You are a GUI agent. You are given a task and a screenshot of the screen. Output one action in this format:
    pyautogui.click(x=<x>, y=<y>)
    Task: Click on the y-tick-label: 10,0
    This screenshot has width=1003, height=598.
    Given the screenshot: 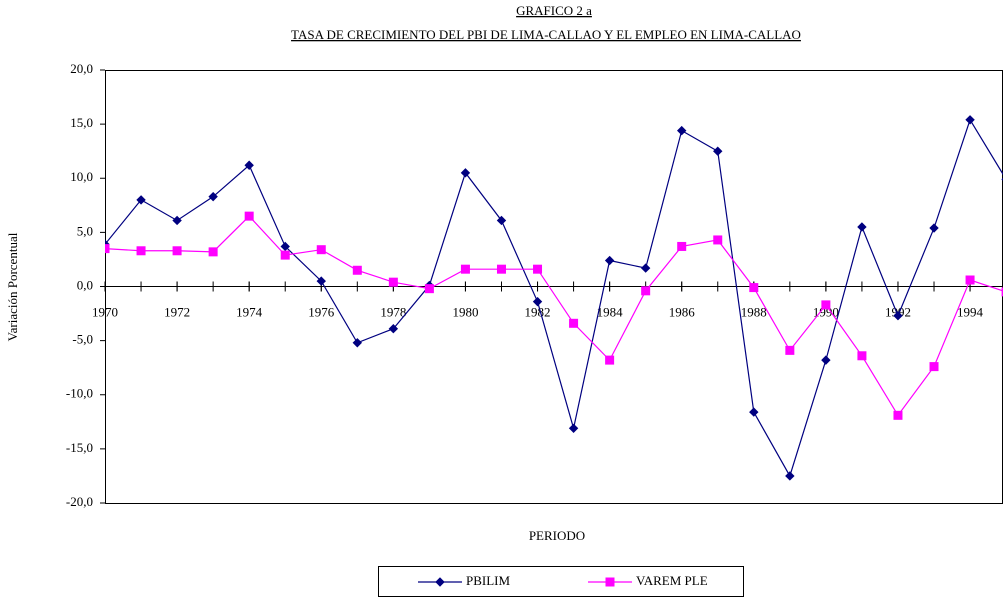 What is the action you would take?
    pyautogui.click(x=81, y=176)
    